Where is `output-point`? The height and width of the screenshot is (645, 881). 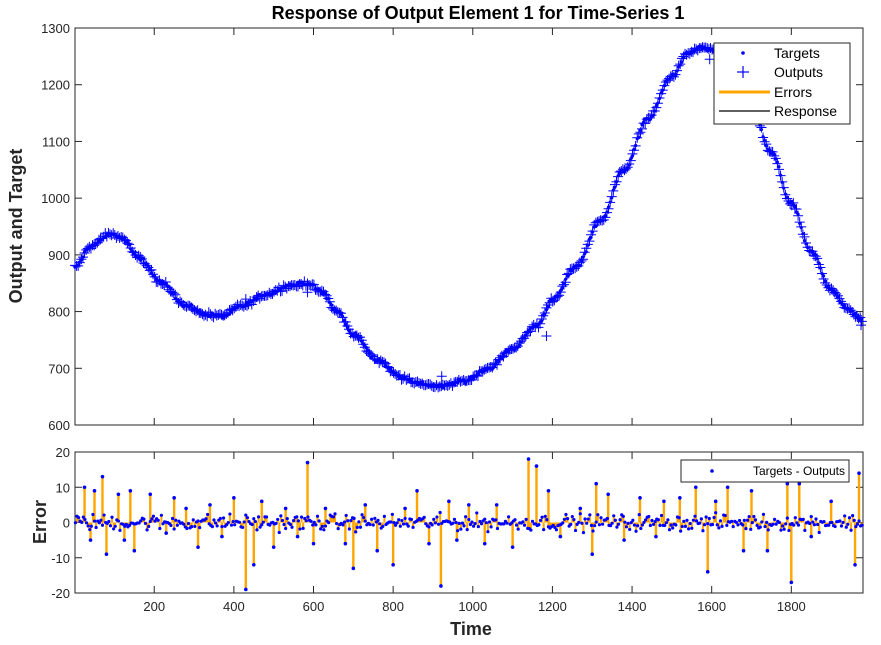
output-point is located at coordinates (441, 376).